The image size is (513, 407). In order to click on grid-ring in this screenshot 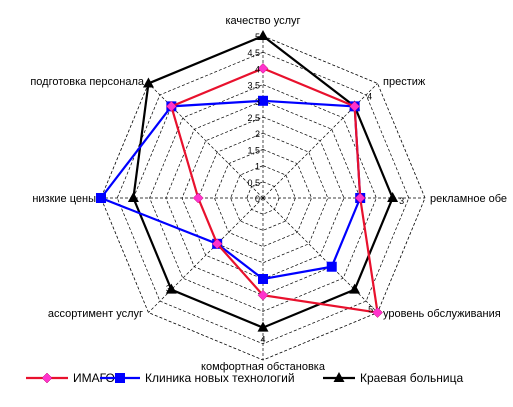, I will do `click(263, 198)`.